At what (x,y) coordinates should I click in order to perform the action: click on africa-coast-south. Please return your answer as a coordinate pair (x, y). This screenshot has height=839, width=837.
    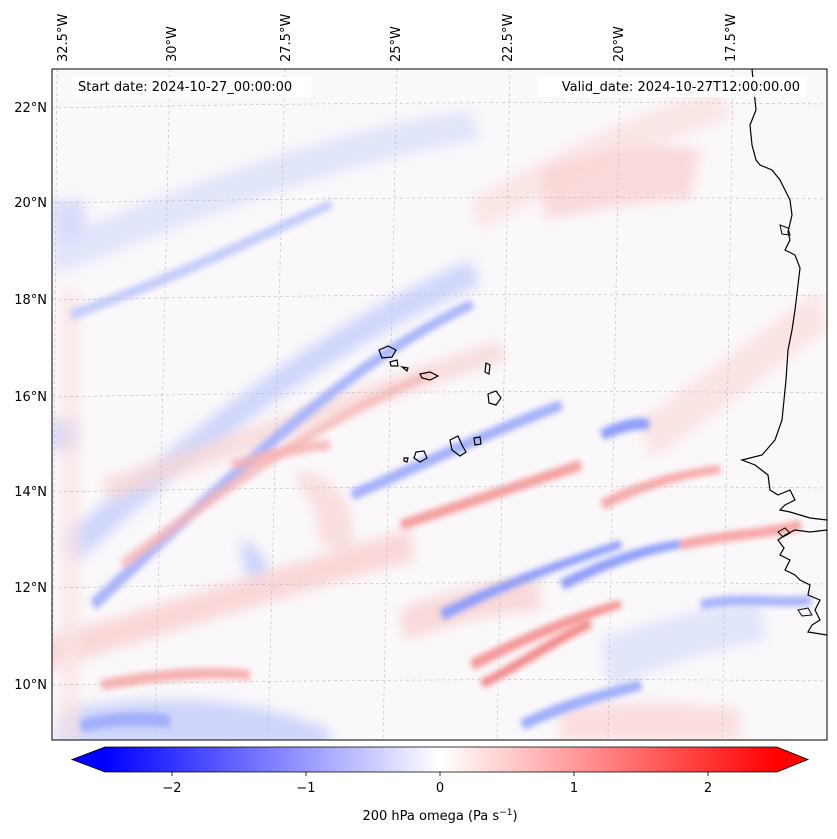
    Looking at the image, I should click on (802, 582).